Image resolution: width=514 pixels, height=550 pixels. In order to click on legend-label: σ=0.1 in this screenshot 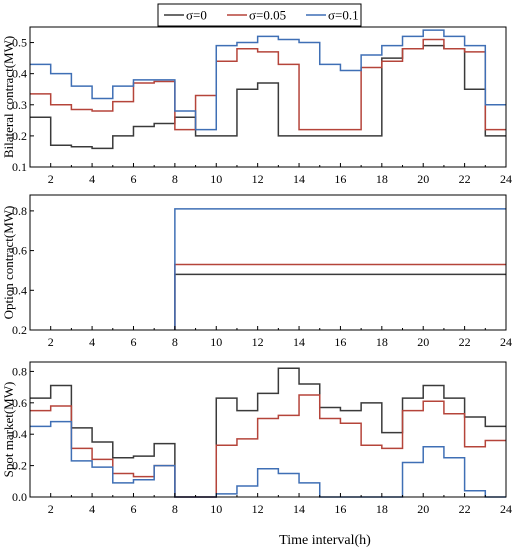, I will do `click(343, 15)`.